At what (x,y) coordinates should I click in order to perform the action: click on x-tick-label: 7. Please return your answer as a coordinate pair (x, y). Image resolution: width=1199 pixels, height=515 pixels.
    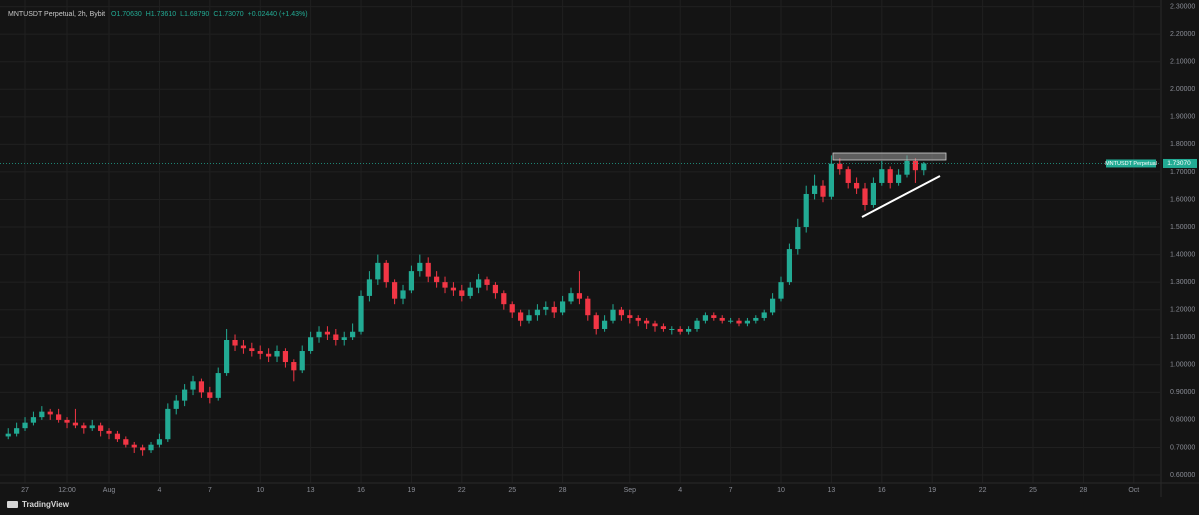
    Looking at the image, I should click on (210, 490).